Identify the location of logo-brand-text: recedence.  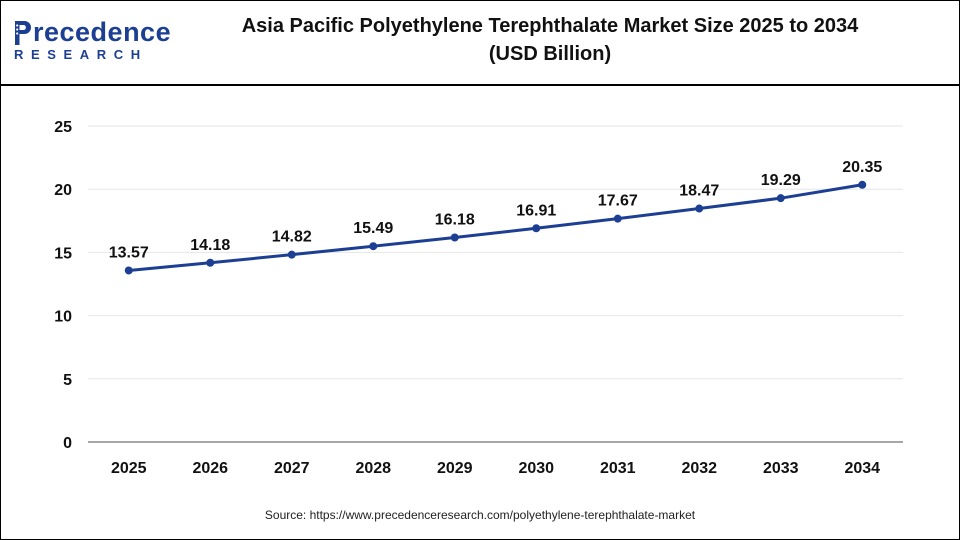
(102, 32).